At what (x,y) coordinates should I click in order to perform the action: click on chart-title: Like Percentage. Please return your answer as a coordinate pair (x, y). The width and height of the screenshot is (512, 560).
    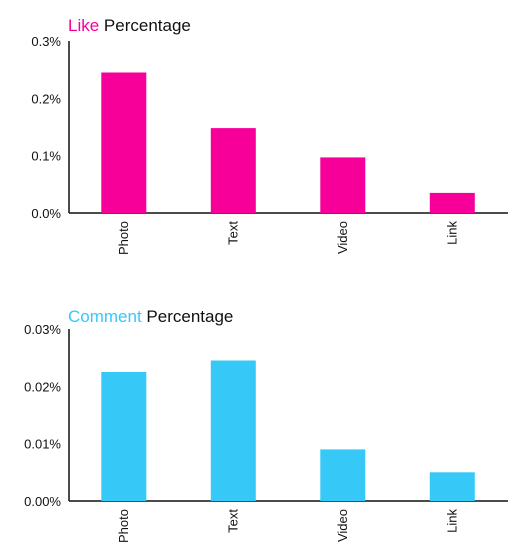
    Looking at the image, I should click on (129, 25).